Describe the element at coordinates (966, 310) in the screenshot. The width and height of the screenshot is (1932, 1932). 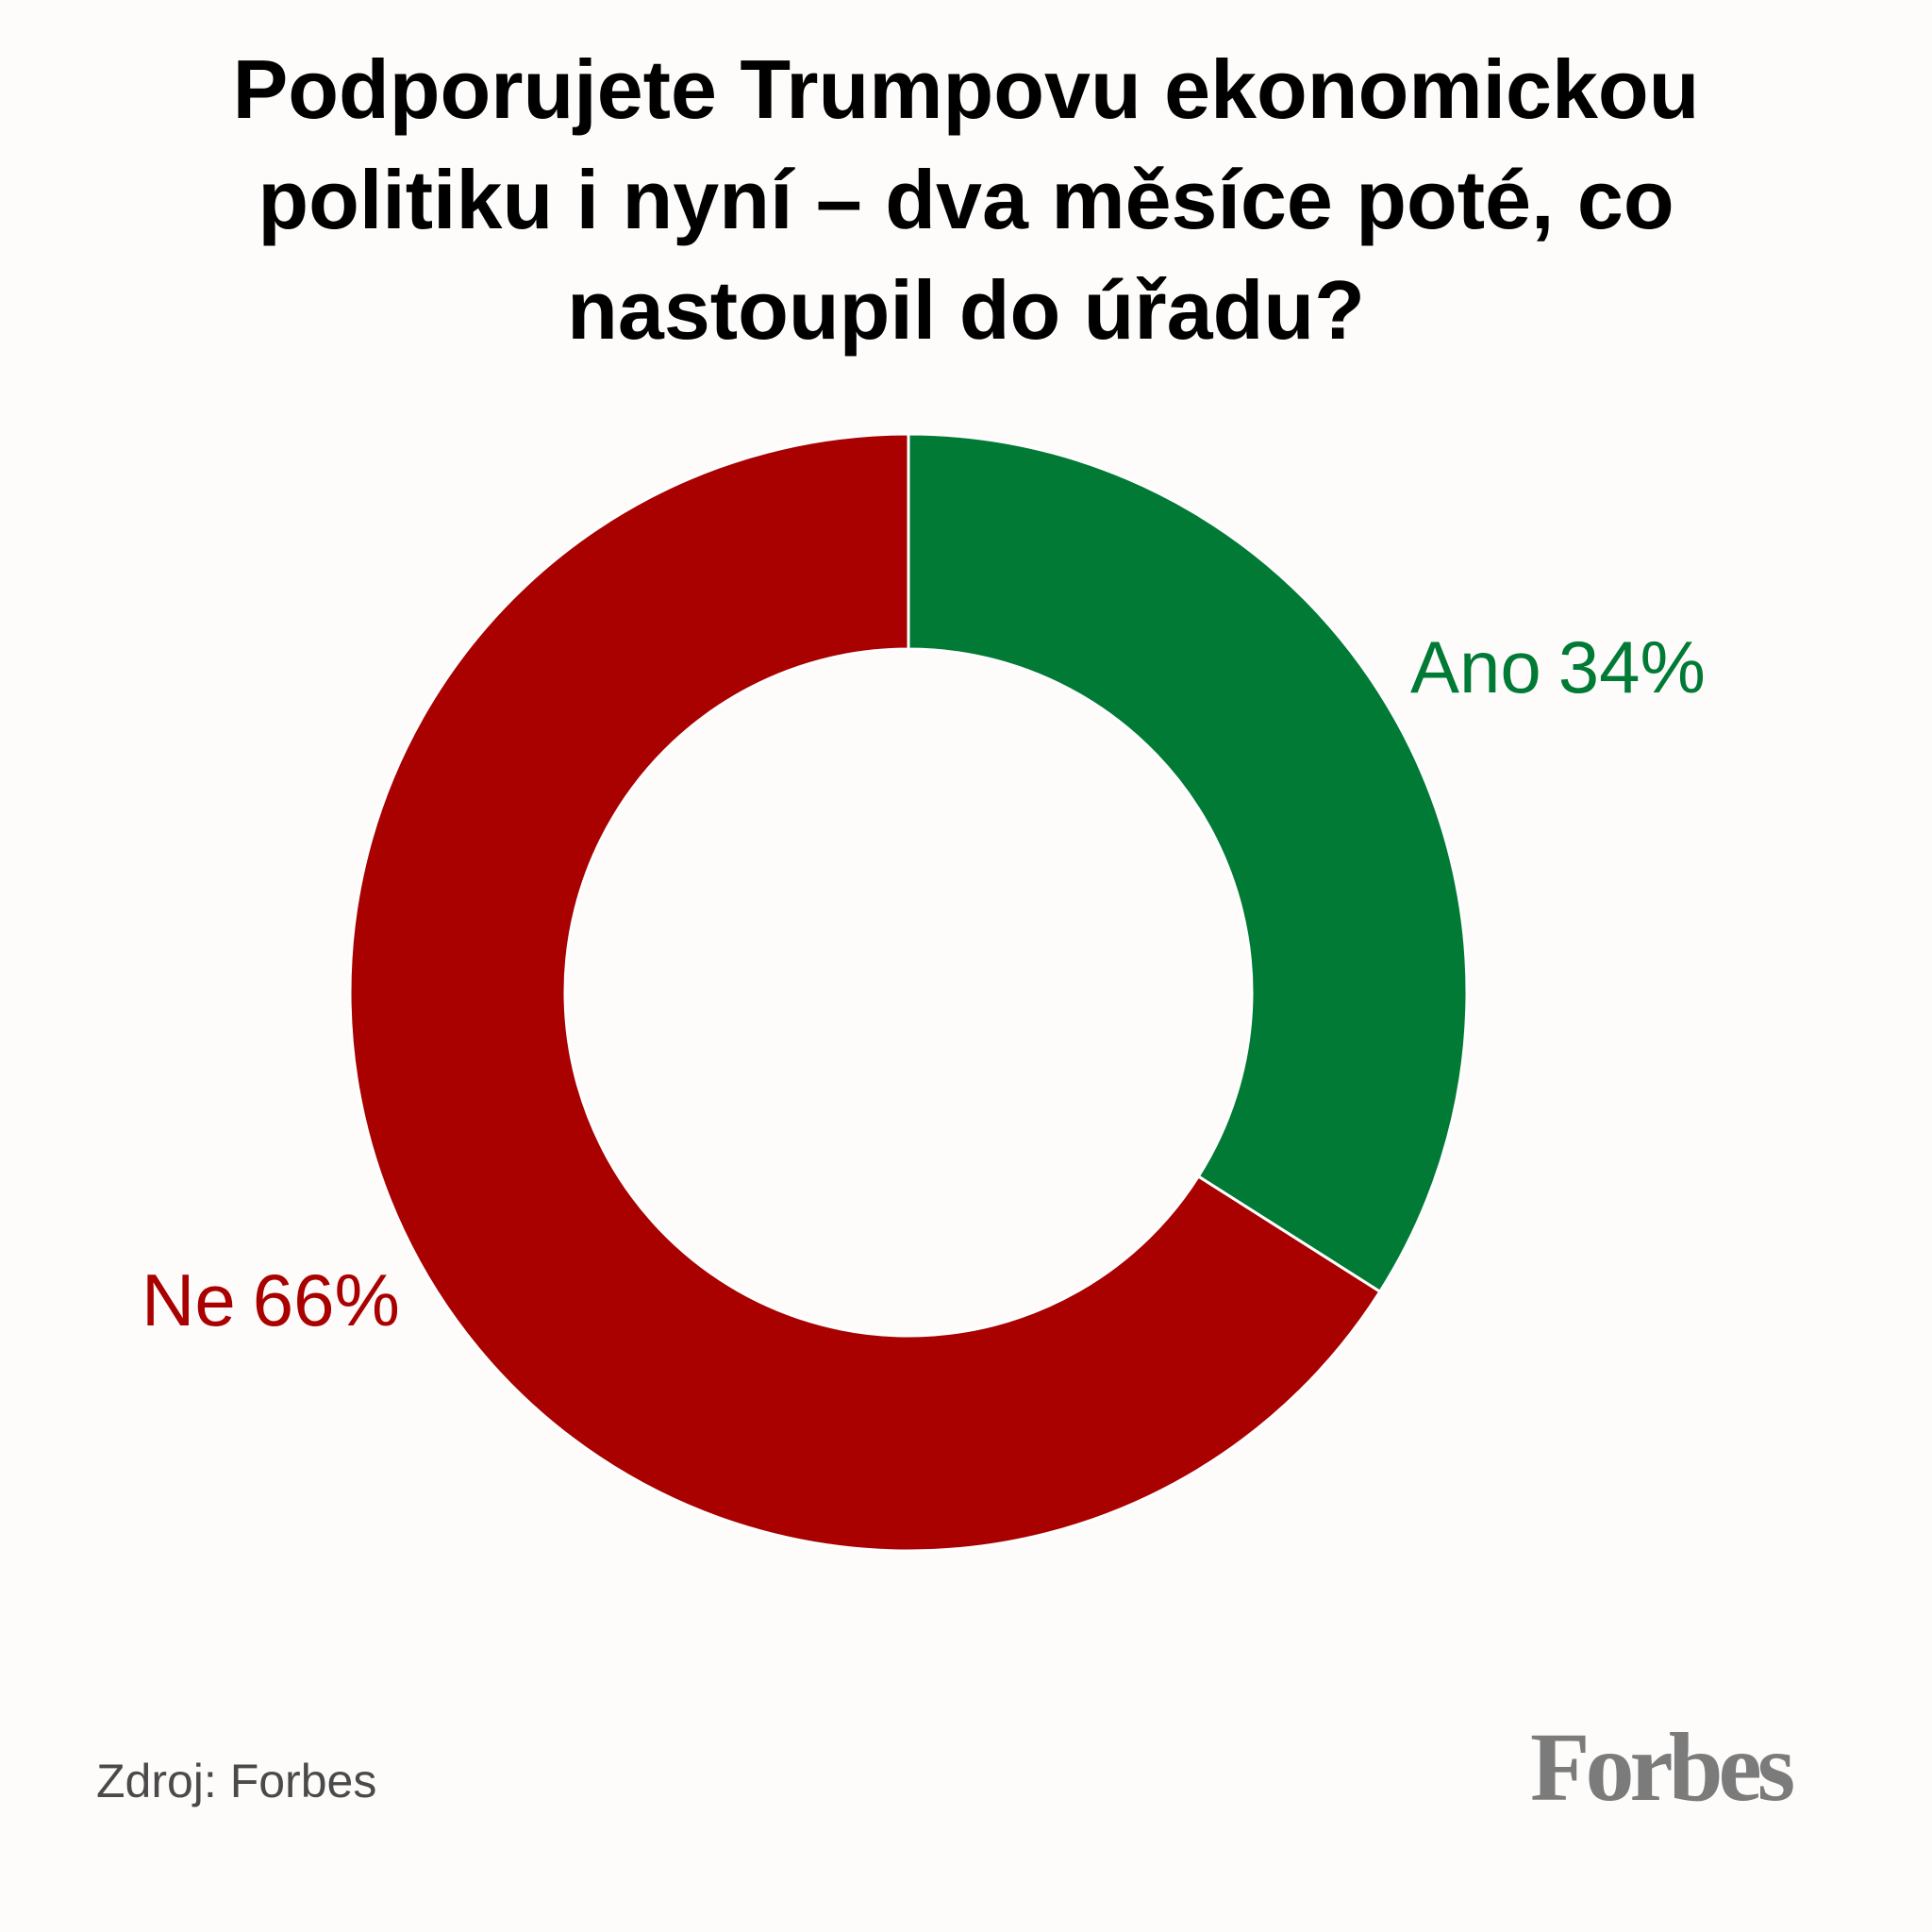
I see `chart-title-line-3: nastoupil do úřadu?` at that location.